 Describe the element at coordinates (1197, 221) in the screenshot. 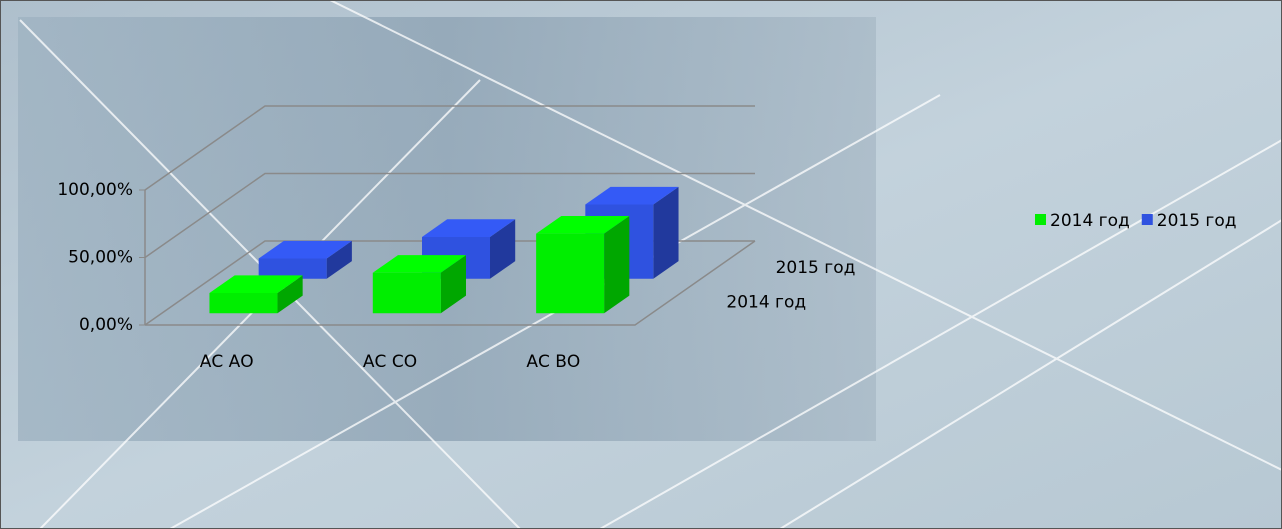

I see `legend-label: 2015 год` at that location.